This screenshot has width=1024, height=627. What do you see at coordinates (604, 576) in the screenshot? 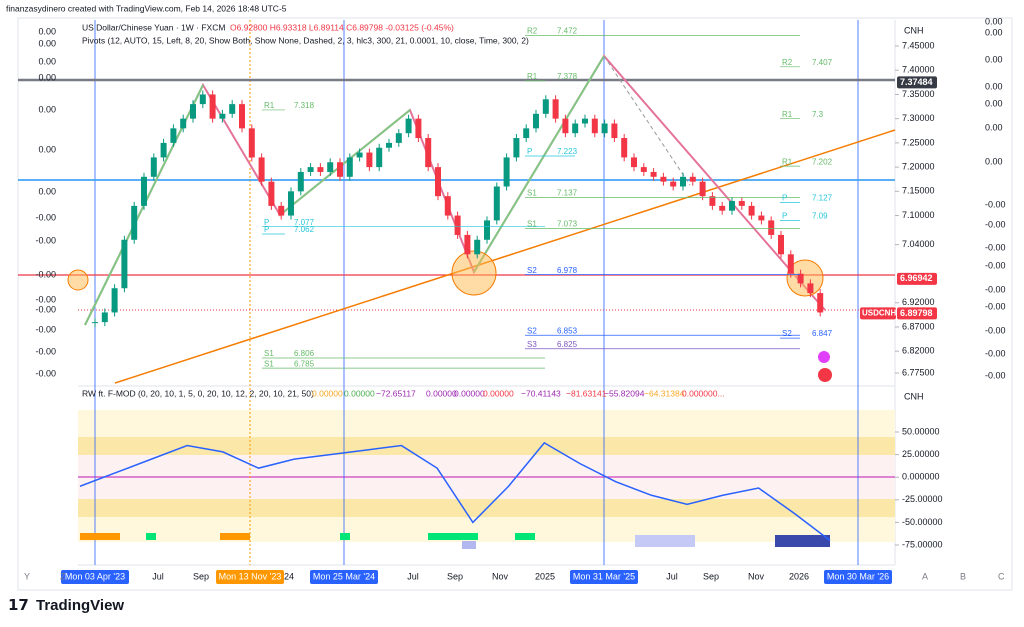
I see `time-label: Mon 31 Mar '25` at bounding box center [604, 576].